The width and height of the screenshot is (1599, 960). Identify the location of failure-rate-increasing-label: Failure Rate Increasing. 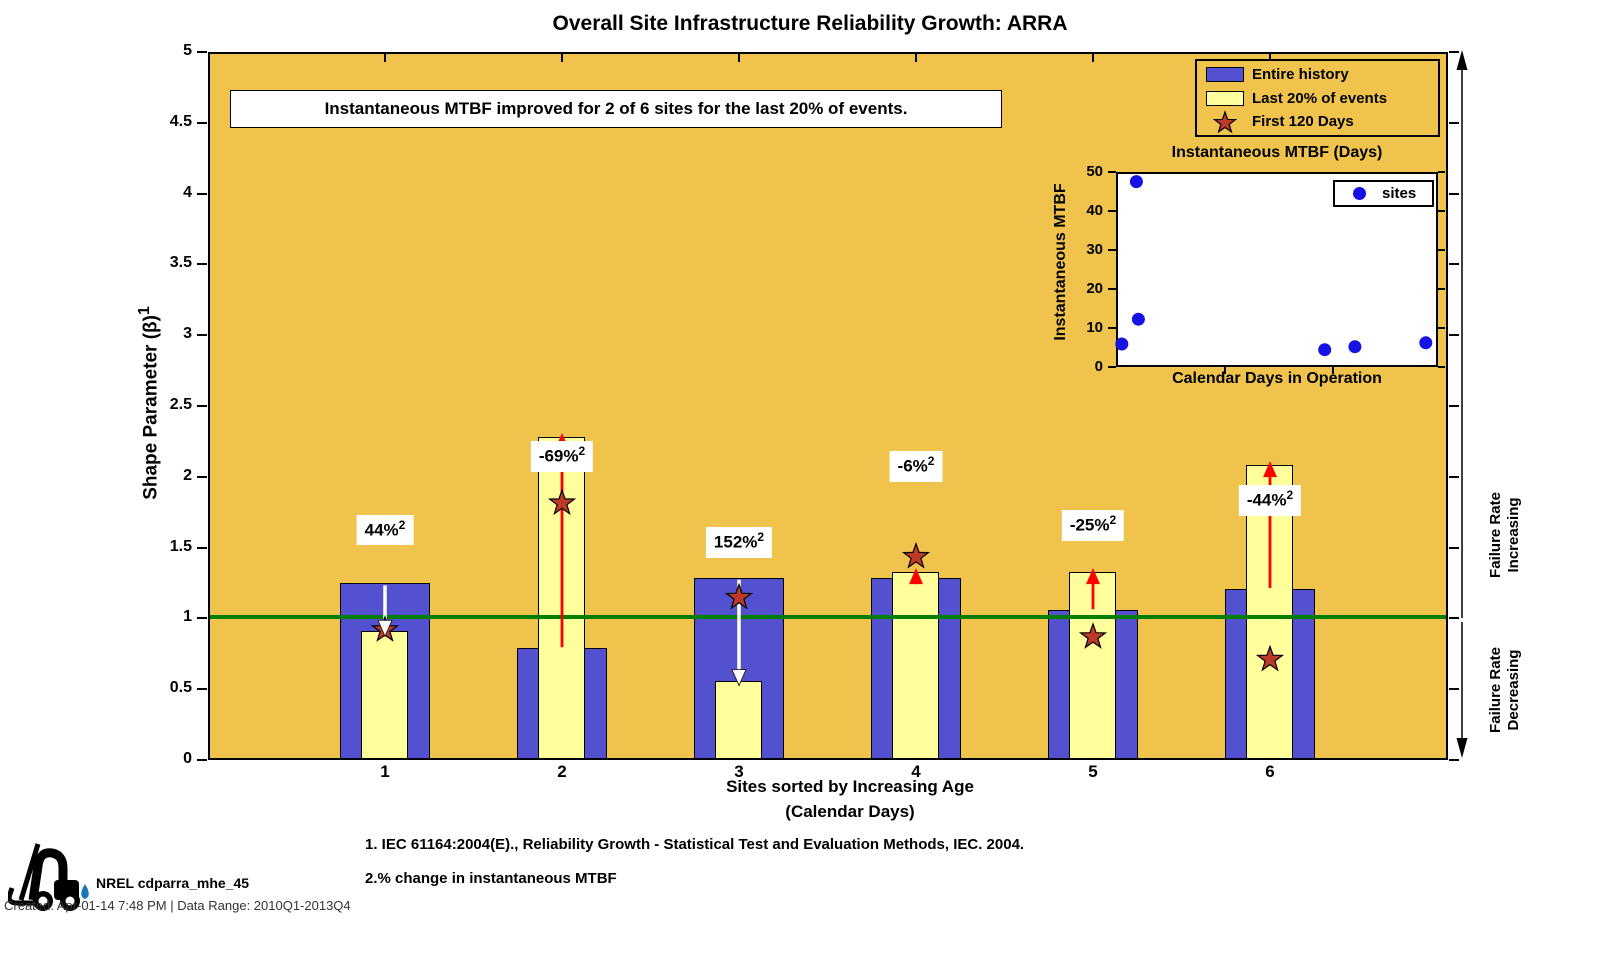
(1505, 535).